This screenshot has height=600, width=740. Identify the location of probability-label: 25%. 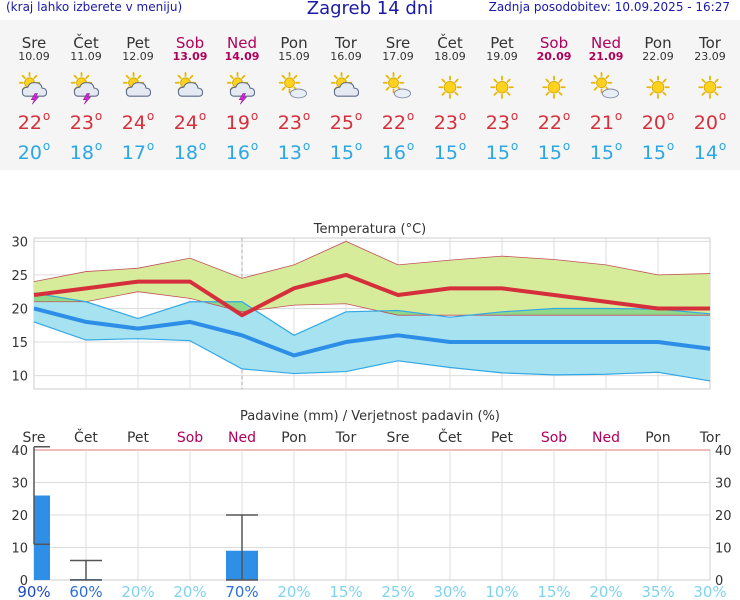
(397, 591).